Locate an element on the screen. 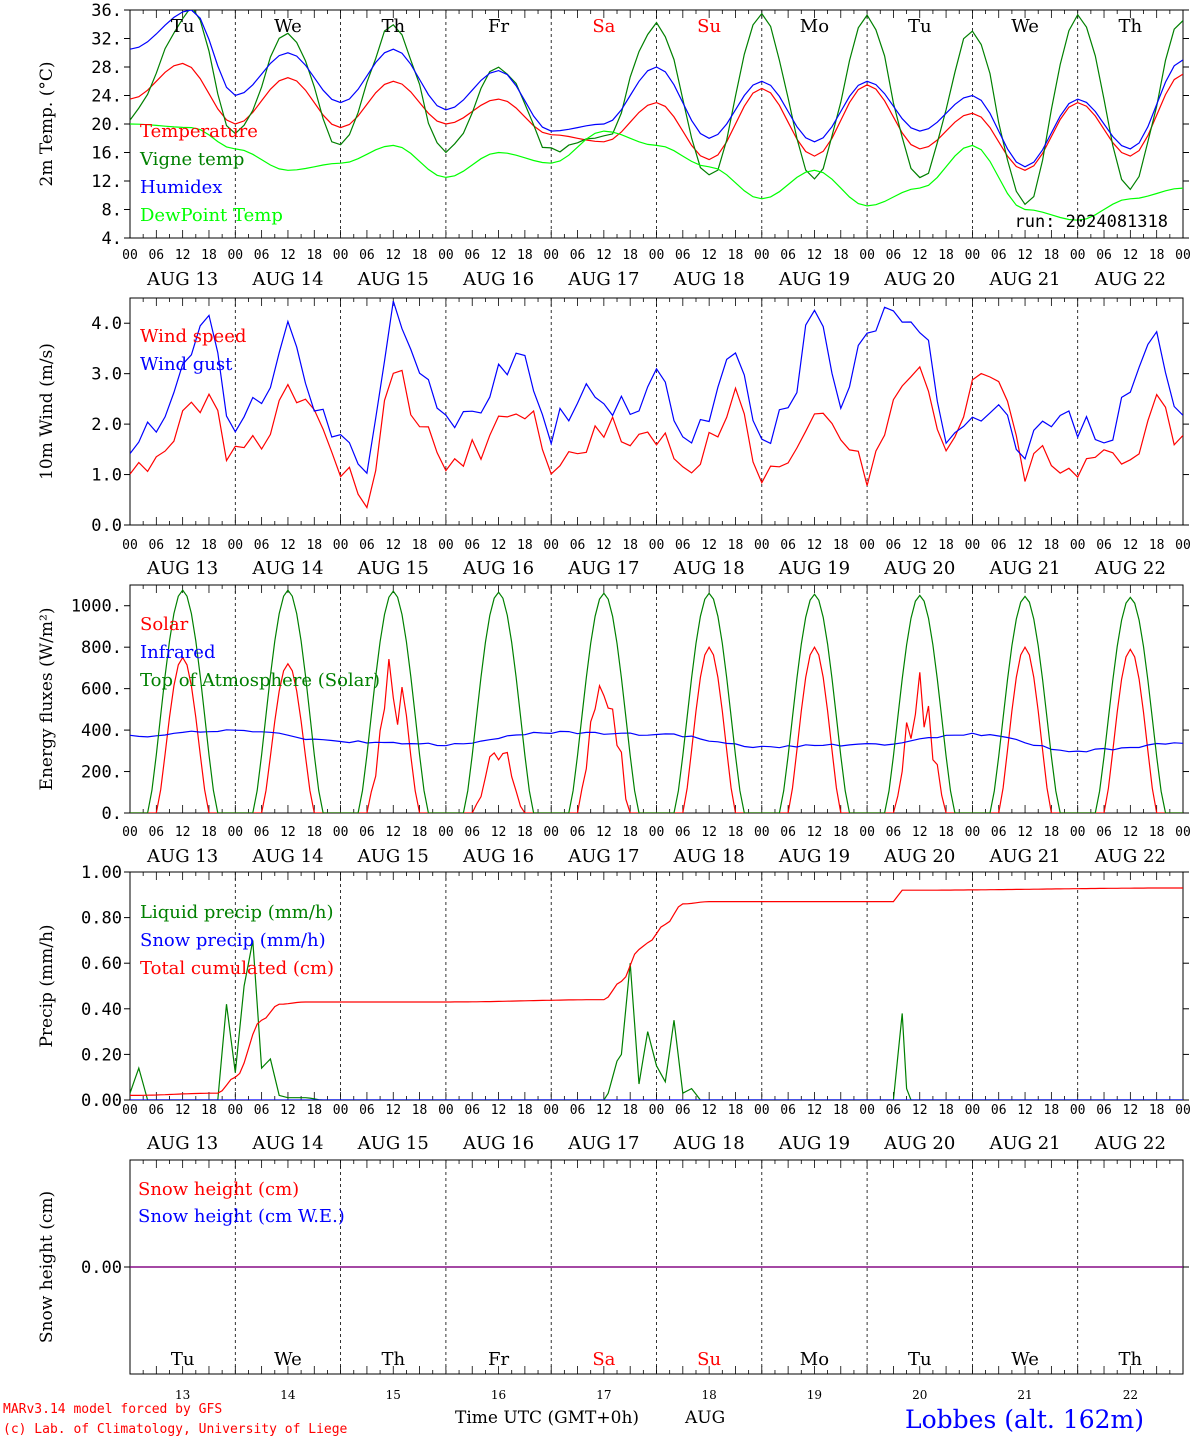 The width and height of the screenshot is (1194, 1440). day-number-label: 14 is located at coordinates (288, 1395).